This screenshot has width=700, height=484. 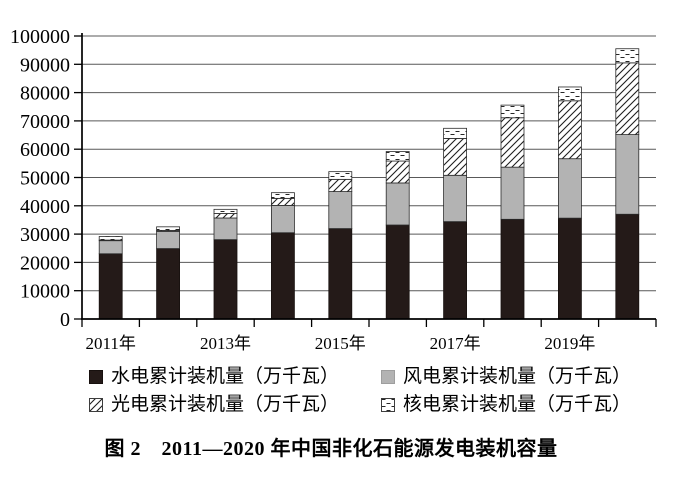 What do you see at coordinates (388, 404) in the screenshot?
I see `legend-swatch-nuclear` at bounding box center [388, 404].